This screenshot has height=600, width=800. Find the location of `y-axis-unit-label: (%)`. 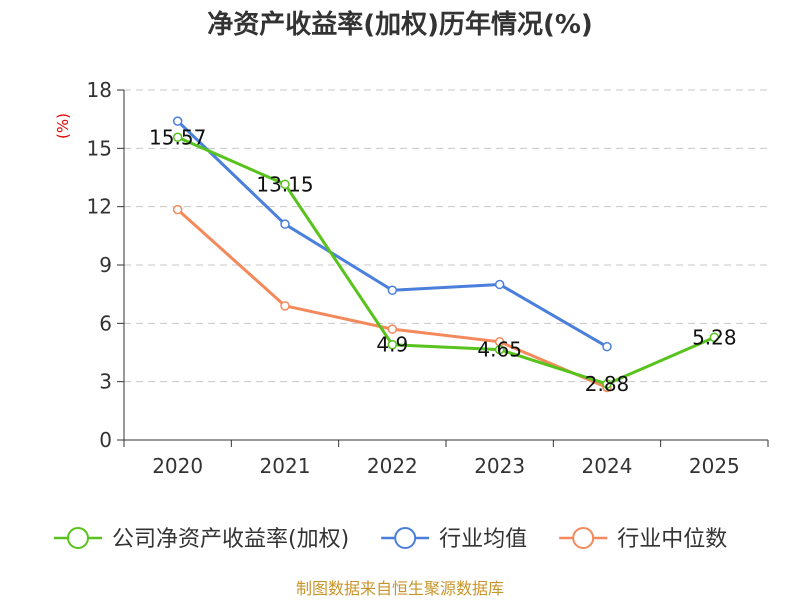

y-axis-unit-label: (%) is located at coordinates (63, 126).